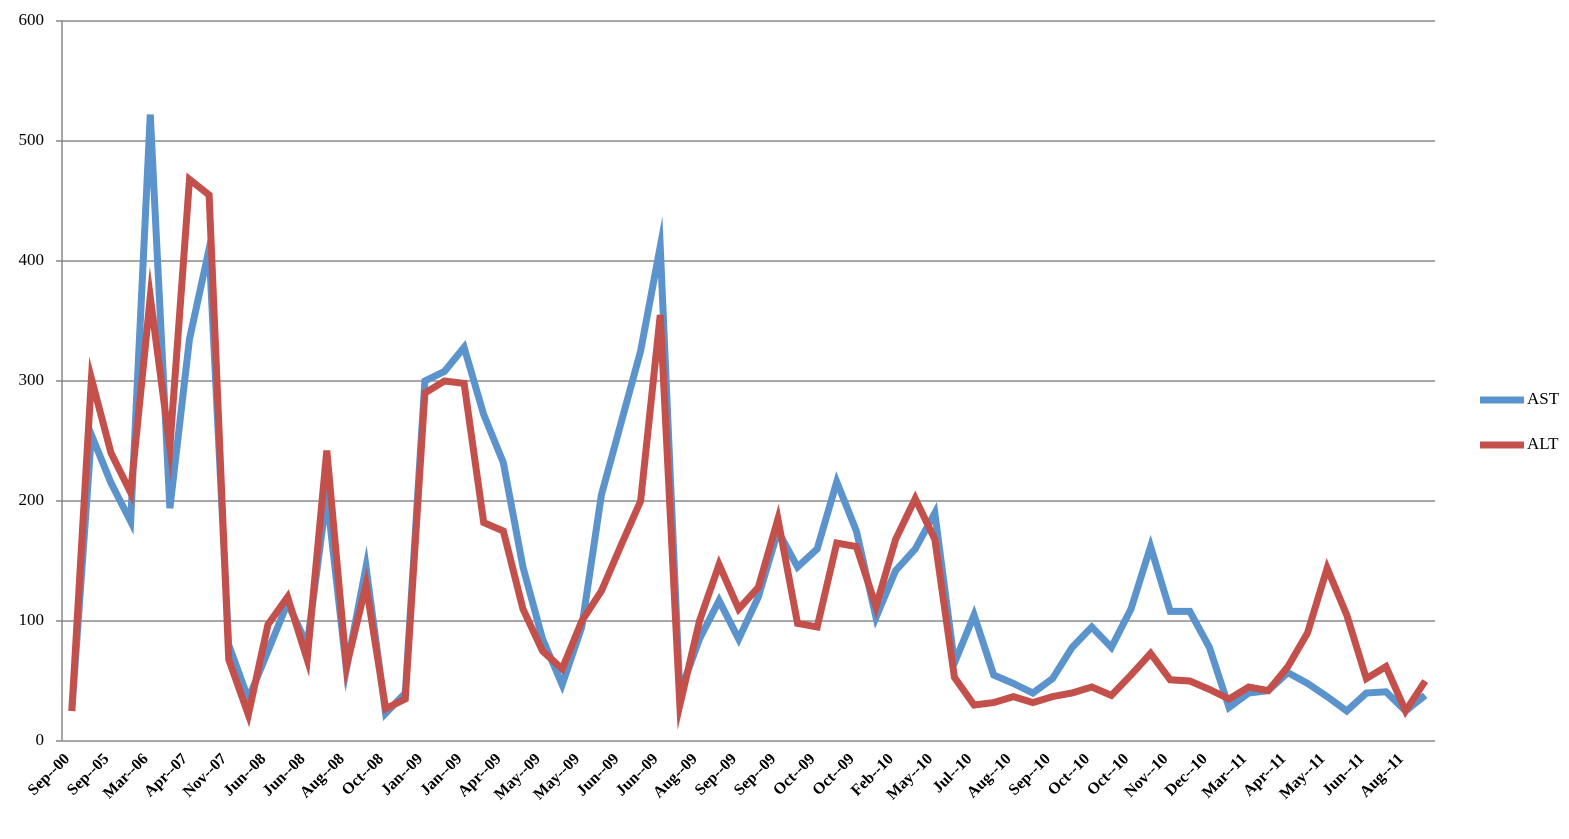 This screenshot has width=1569, height=839. I want to click on y-tick-label: 500, so click(32, 139).